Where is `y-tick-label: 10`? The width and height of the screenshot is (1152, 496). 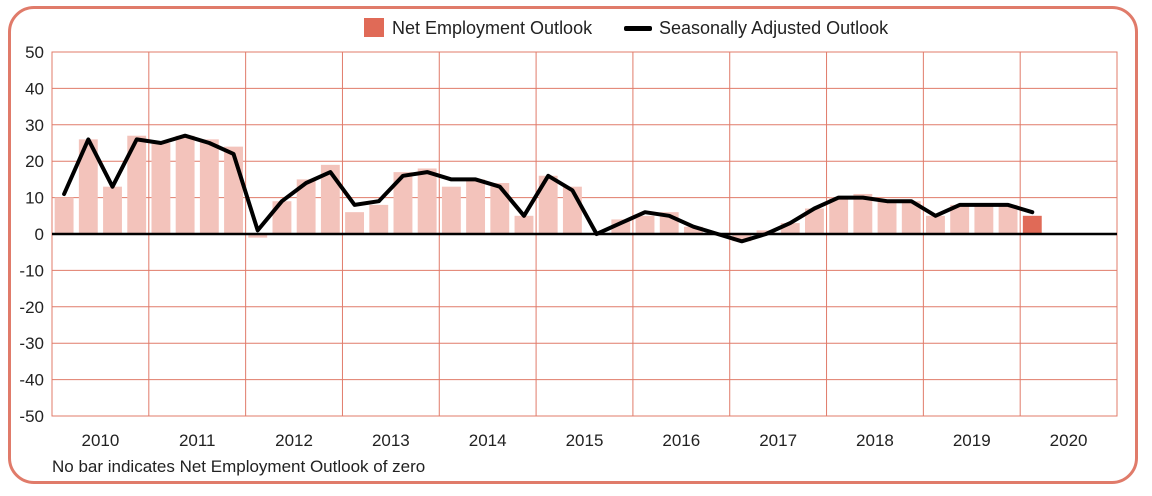 y-tick-label: 10 is located at coordinates (34, 198).